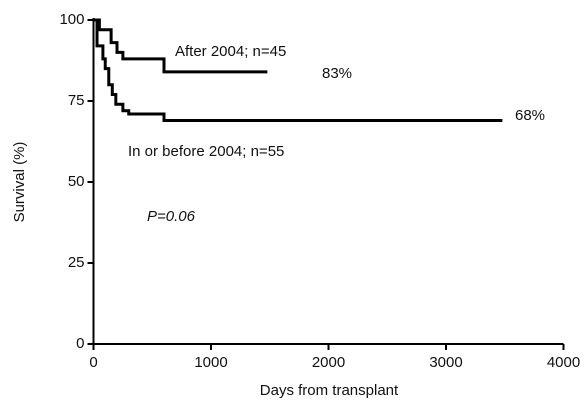  I want to click on x-tick-label: 0, so click(93, 362).